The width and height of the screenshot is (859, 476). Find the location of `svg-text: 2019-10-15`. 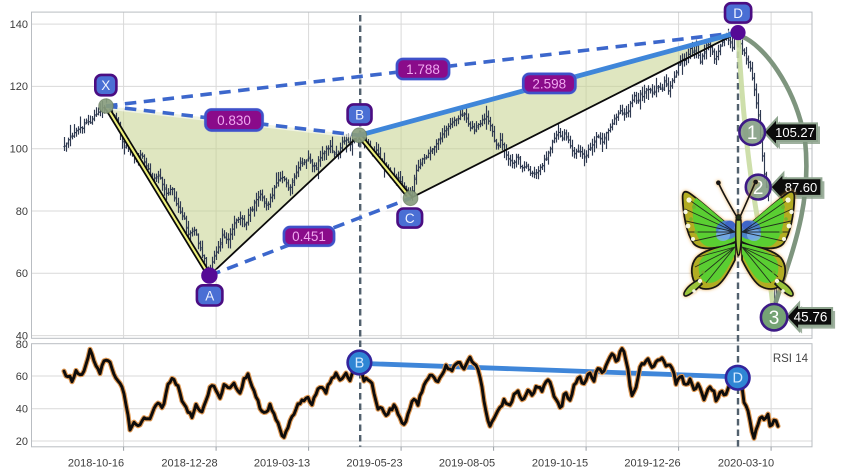

svg-text: 2019-10-15 is located at coordinates (560, 464).